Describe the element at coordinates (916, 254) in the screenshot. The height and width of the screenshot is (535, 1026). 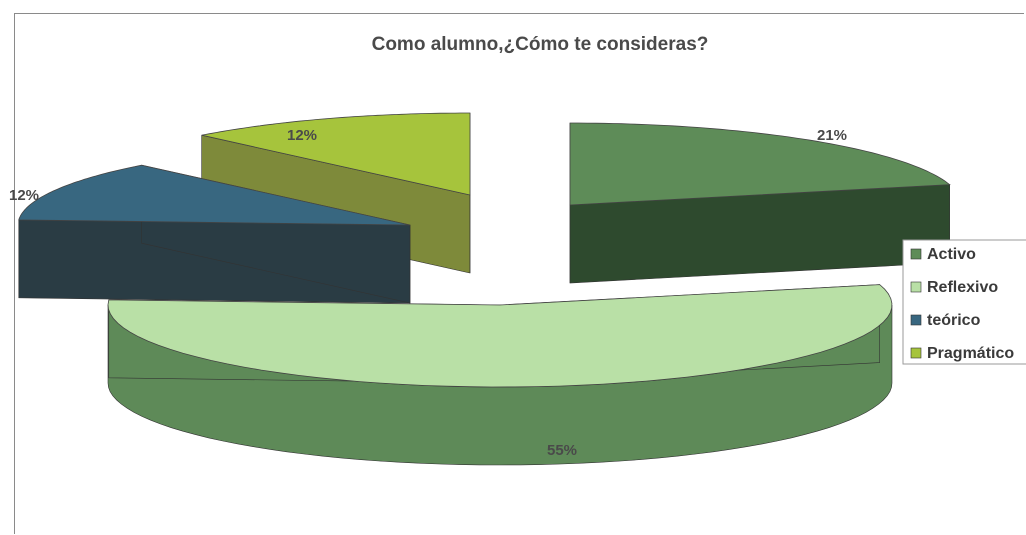
I see `legend-swatch-activo` at that location.